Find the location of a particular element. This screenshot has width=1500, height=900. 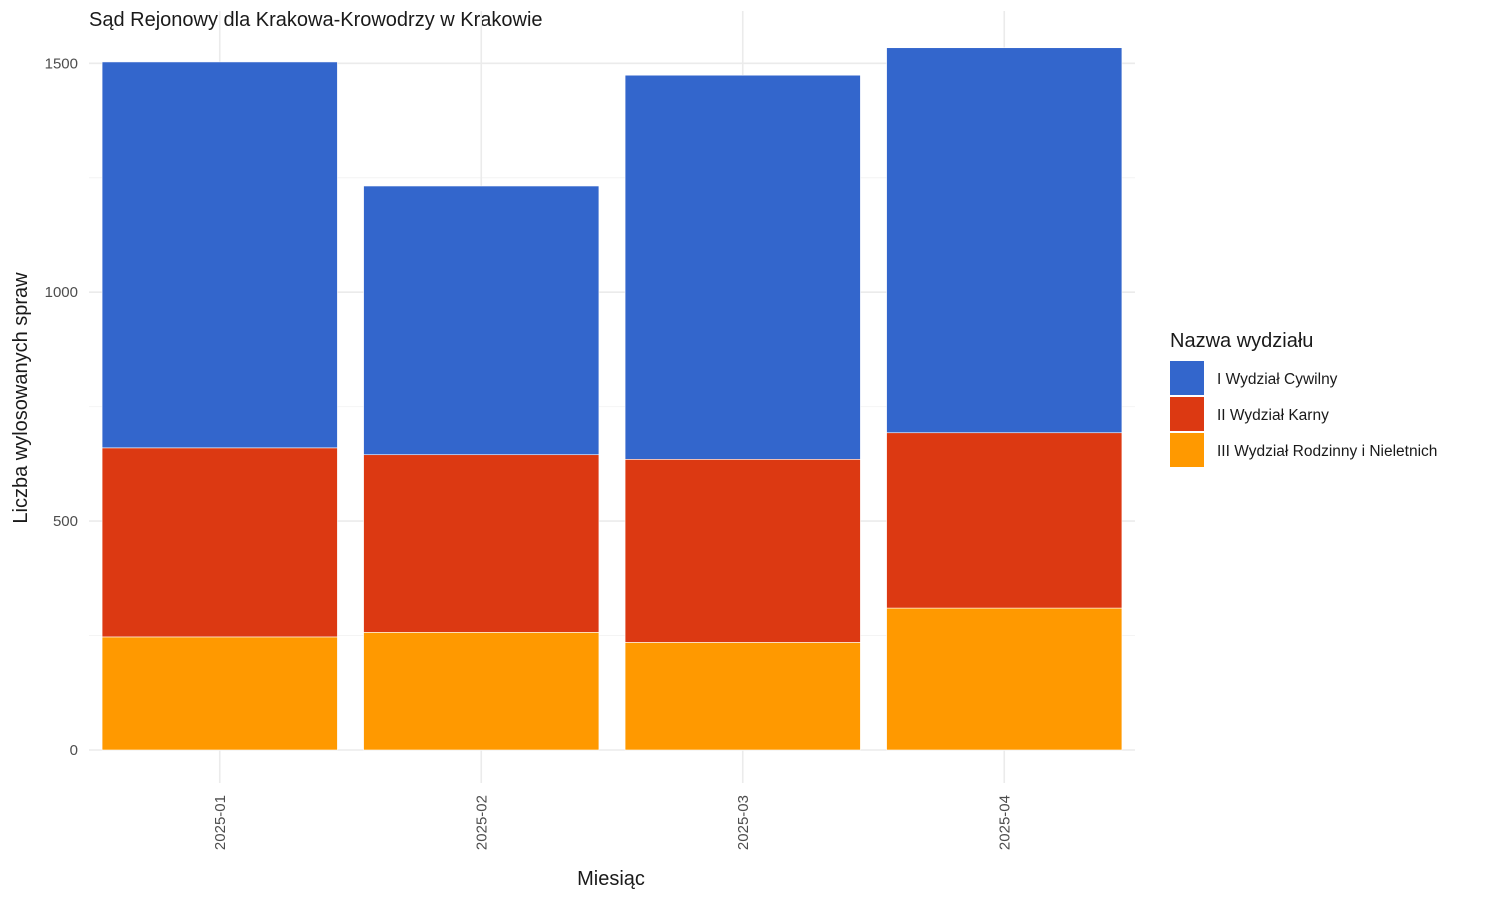

x-axis-ticks: 2025-01 2025-02 2025-03 2025-04 is located at coordinates (613, 822).